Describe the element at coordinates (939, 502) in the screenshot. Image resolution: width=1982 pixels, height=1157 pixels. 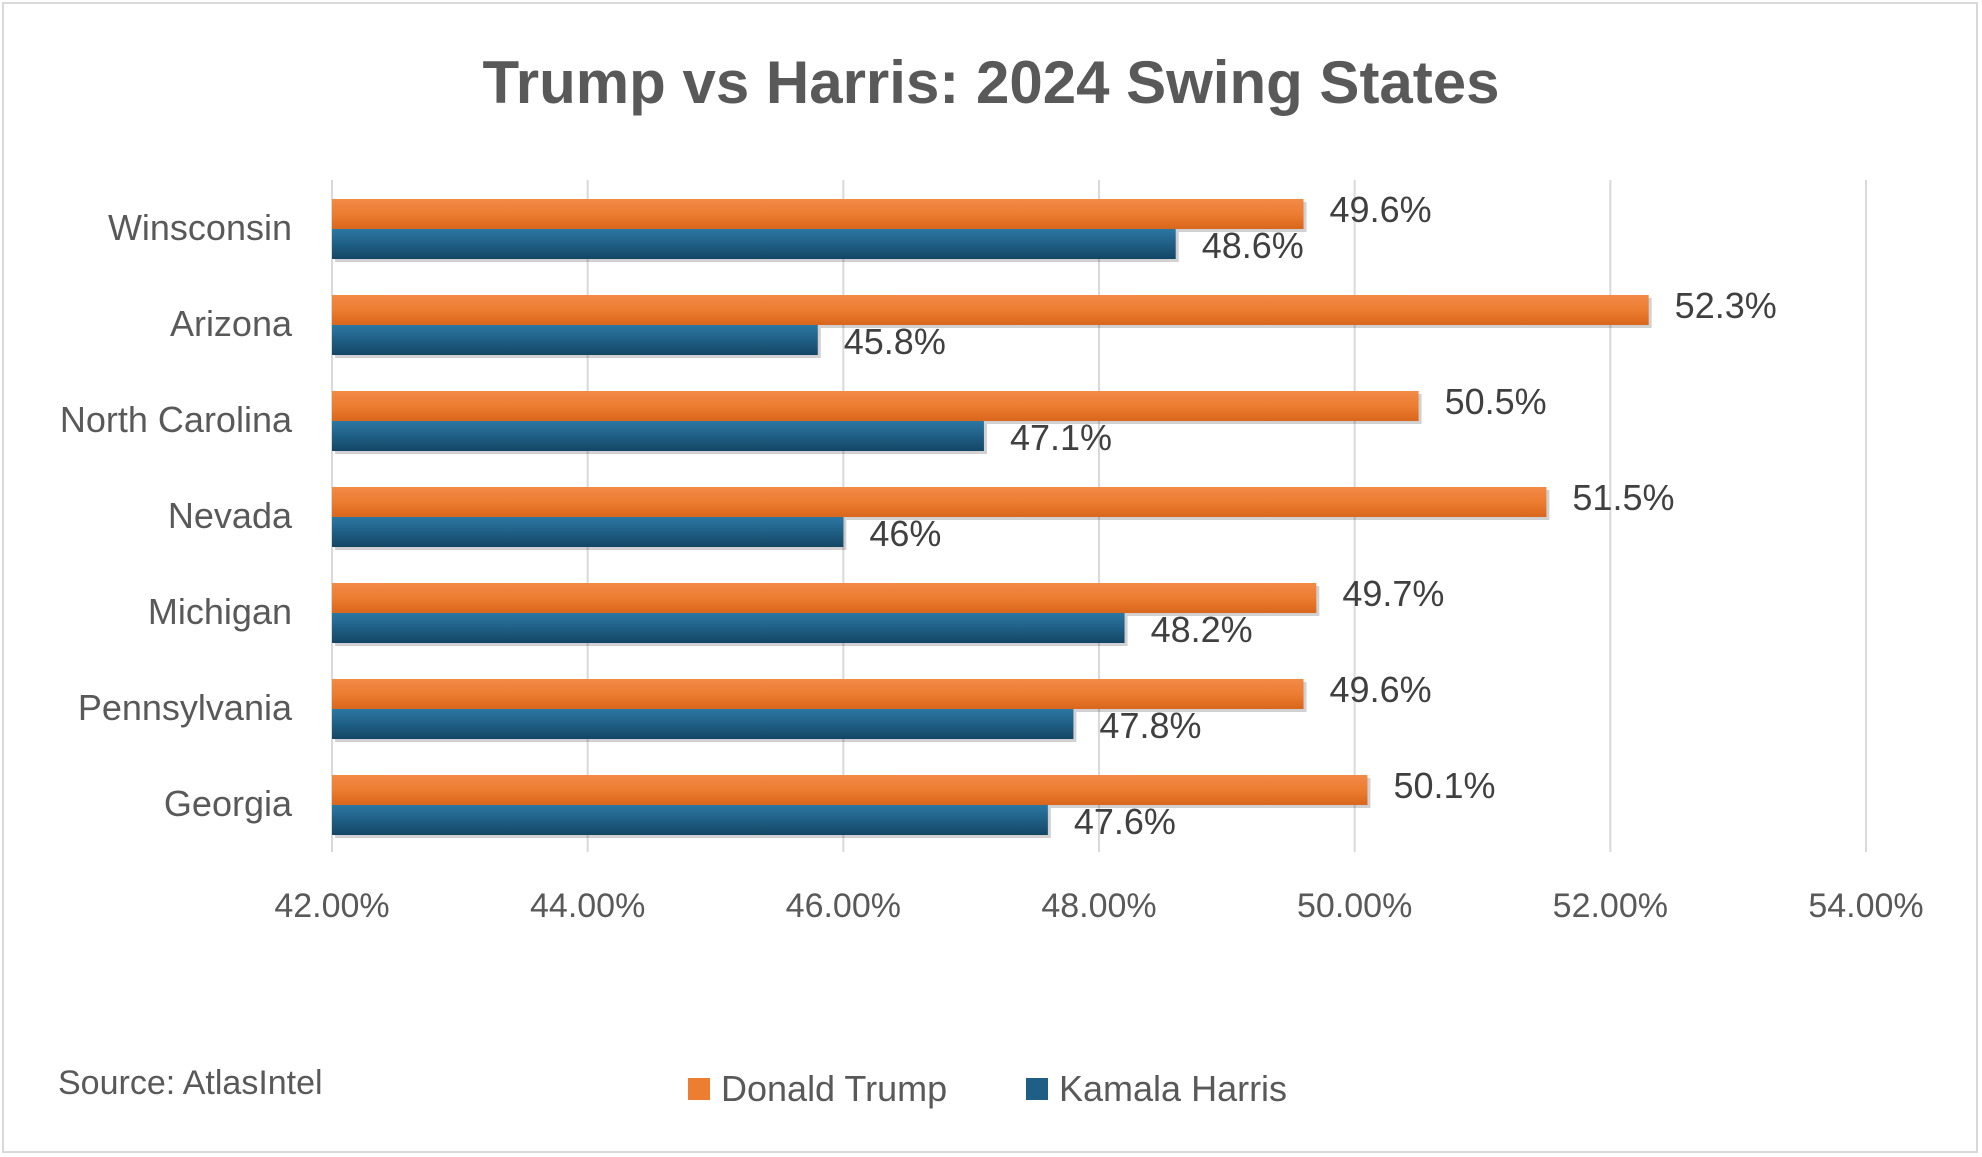
I see `bar-donald-trump-nevada` at that location.